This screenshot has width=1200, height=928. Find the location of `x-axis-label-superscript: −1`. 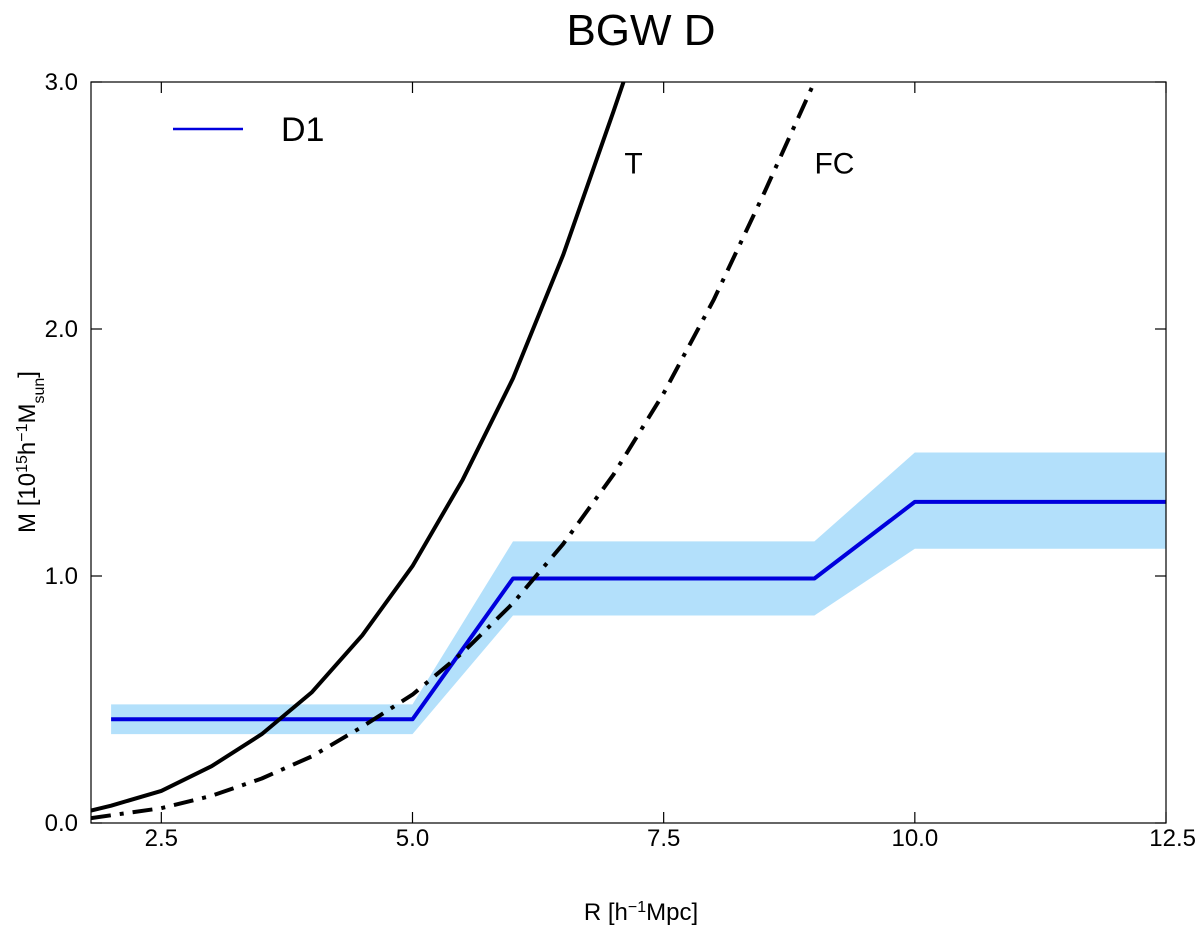

x-axis-label-superscript: −1 is located at coordinates (637, 907).